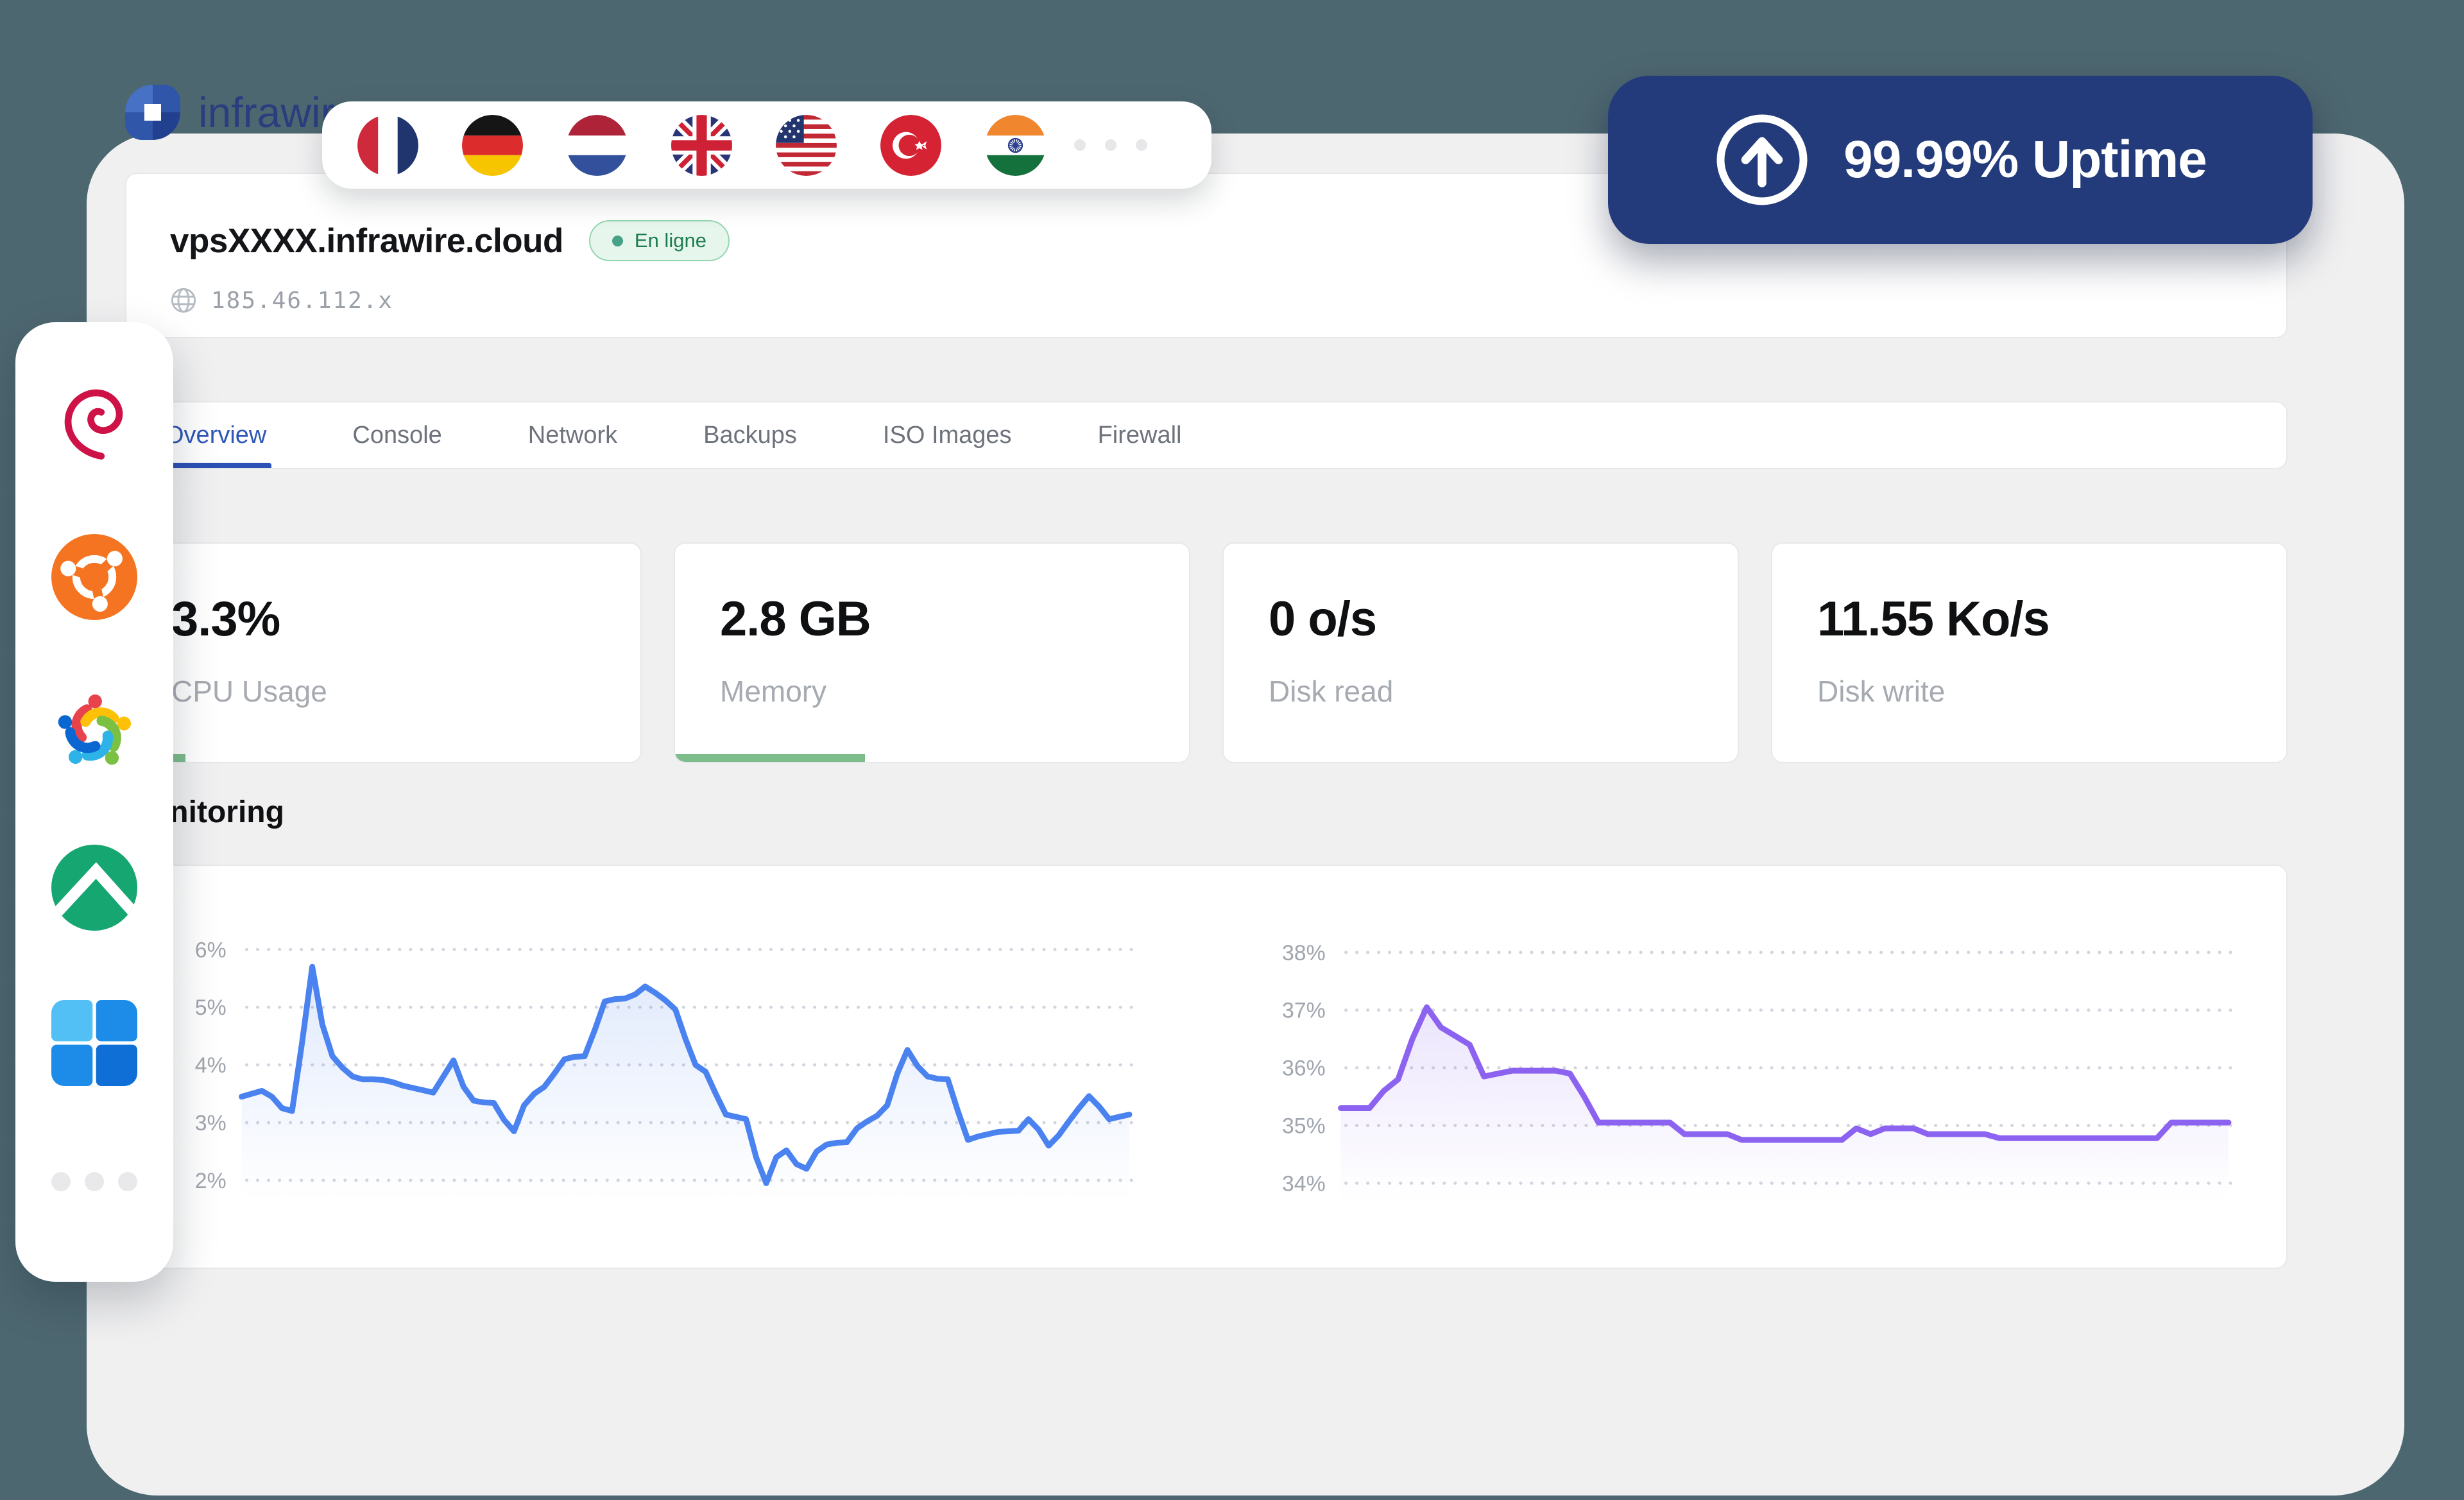 This screenshot has width=2464, height=1500. What do you see at coordinates (94, 732) in the screenshot?
I see `sidebar-os-almalinux` at bounding box center [94, 732].